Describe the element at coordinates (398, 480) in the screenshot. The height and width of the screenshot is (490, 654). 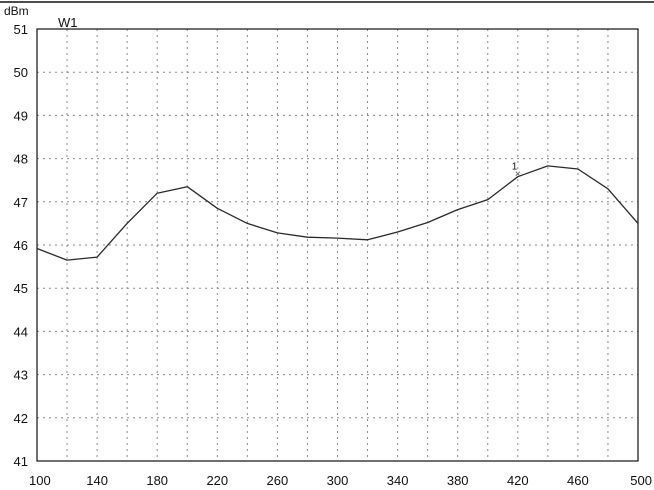
I see `x-tick-label: 340` at that location.